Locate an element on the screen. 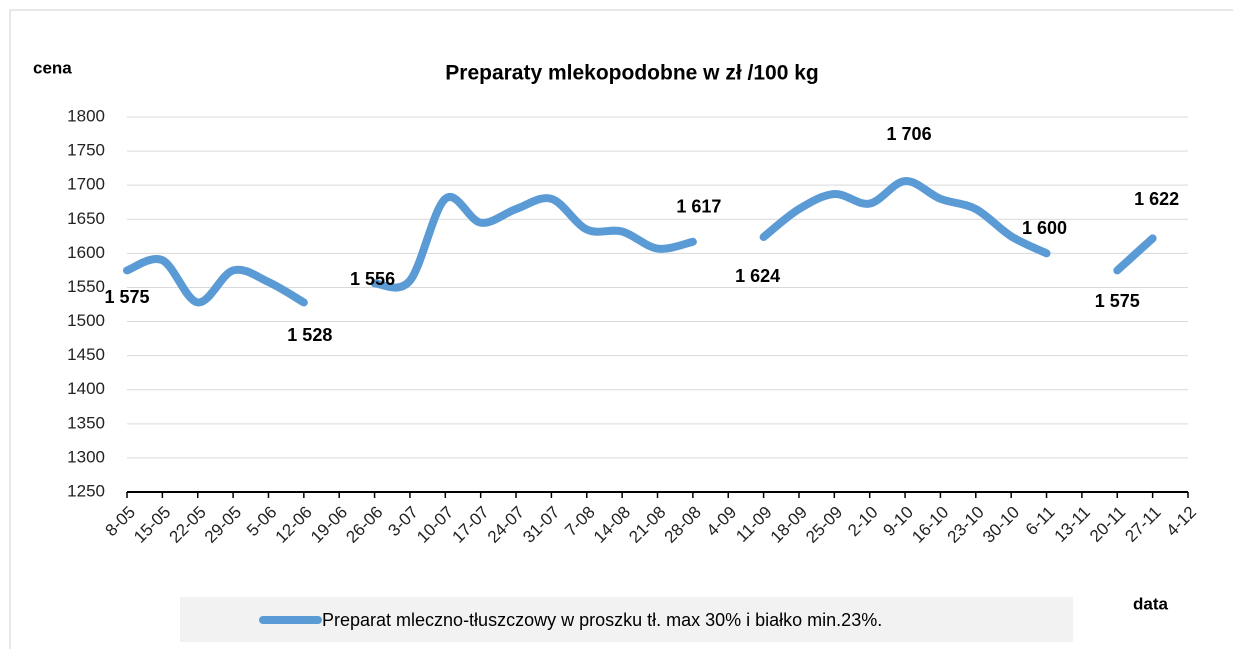 The image size is (1233, 649). y-tick-label: 1400 is located at coordinates (86, 388).